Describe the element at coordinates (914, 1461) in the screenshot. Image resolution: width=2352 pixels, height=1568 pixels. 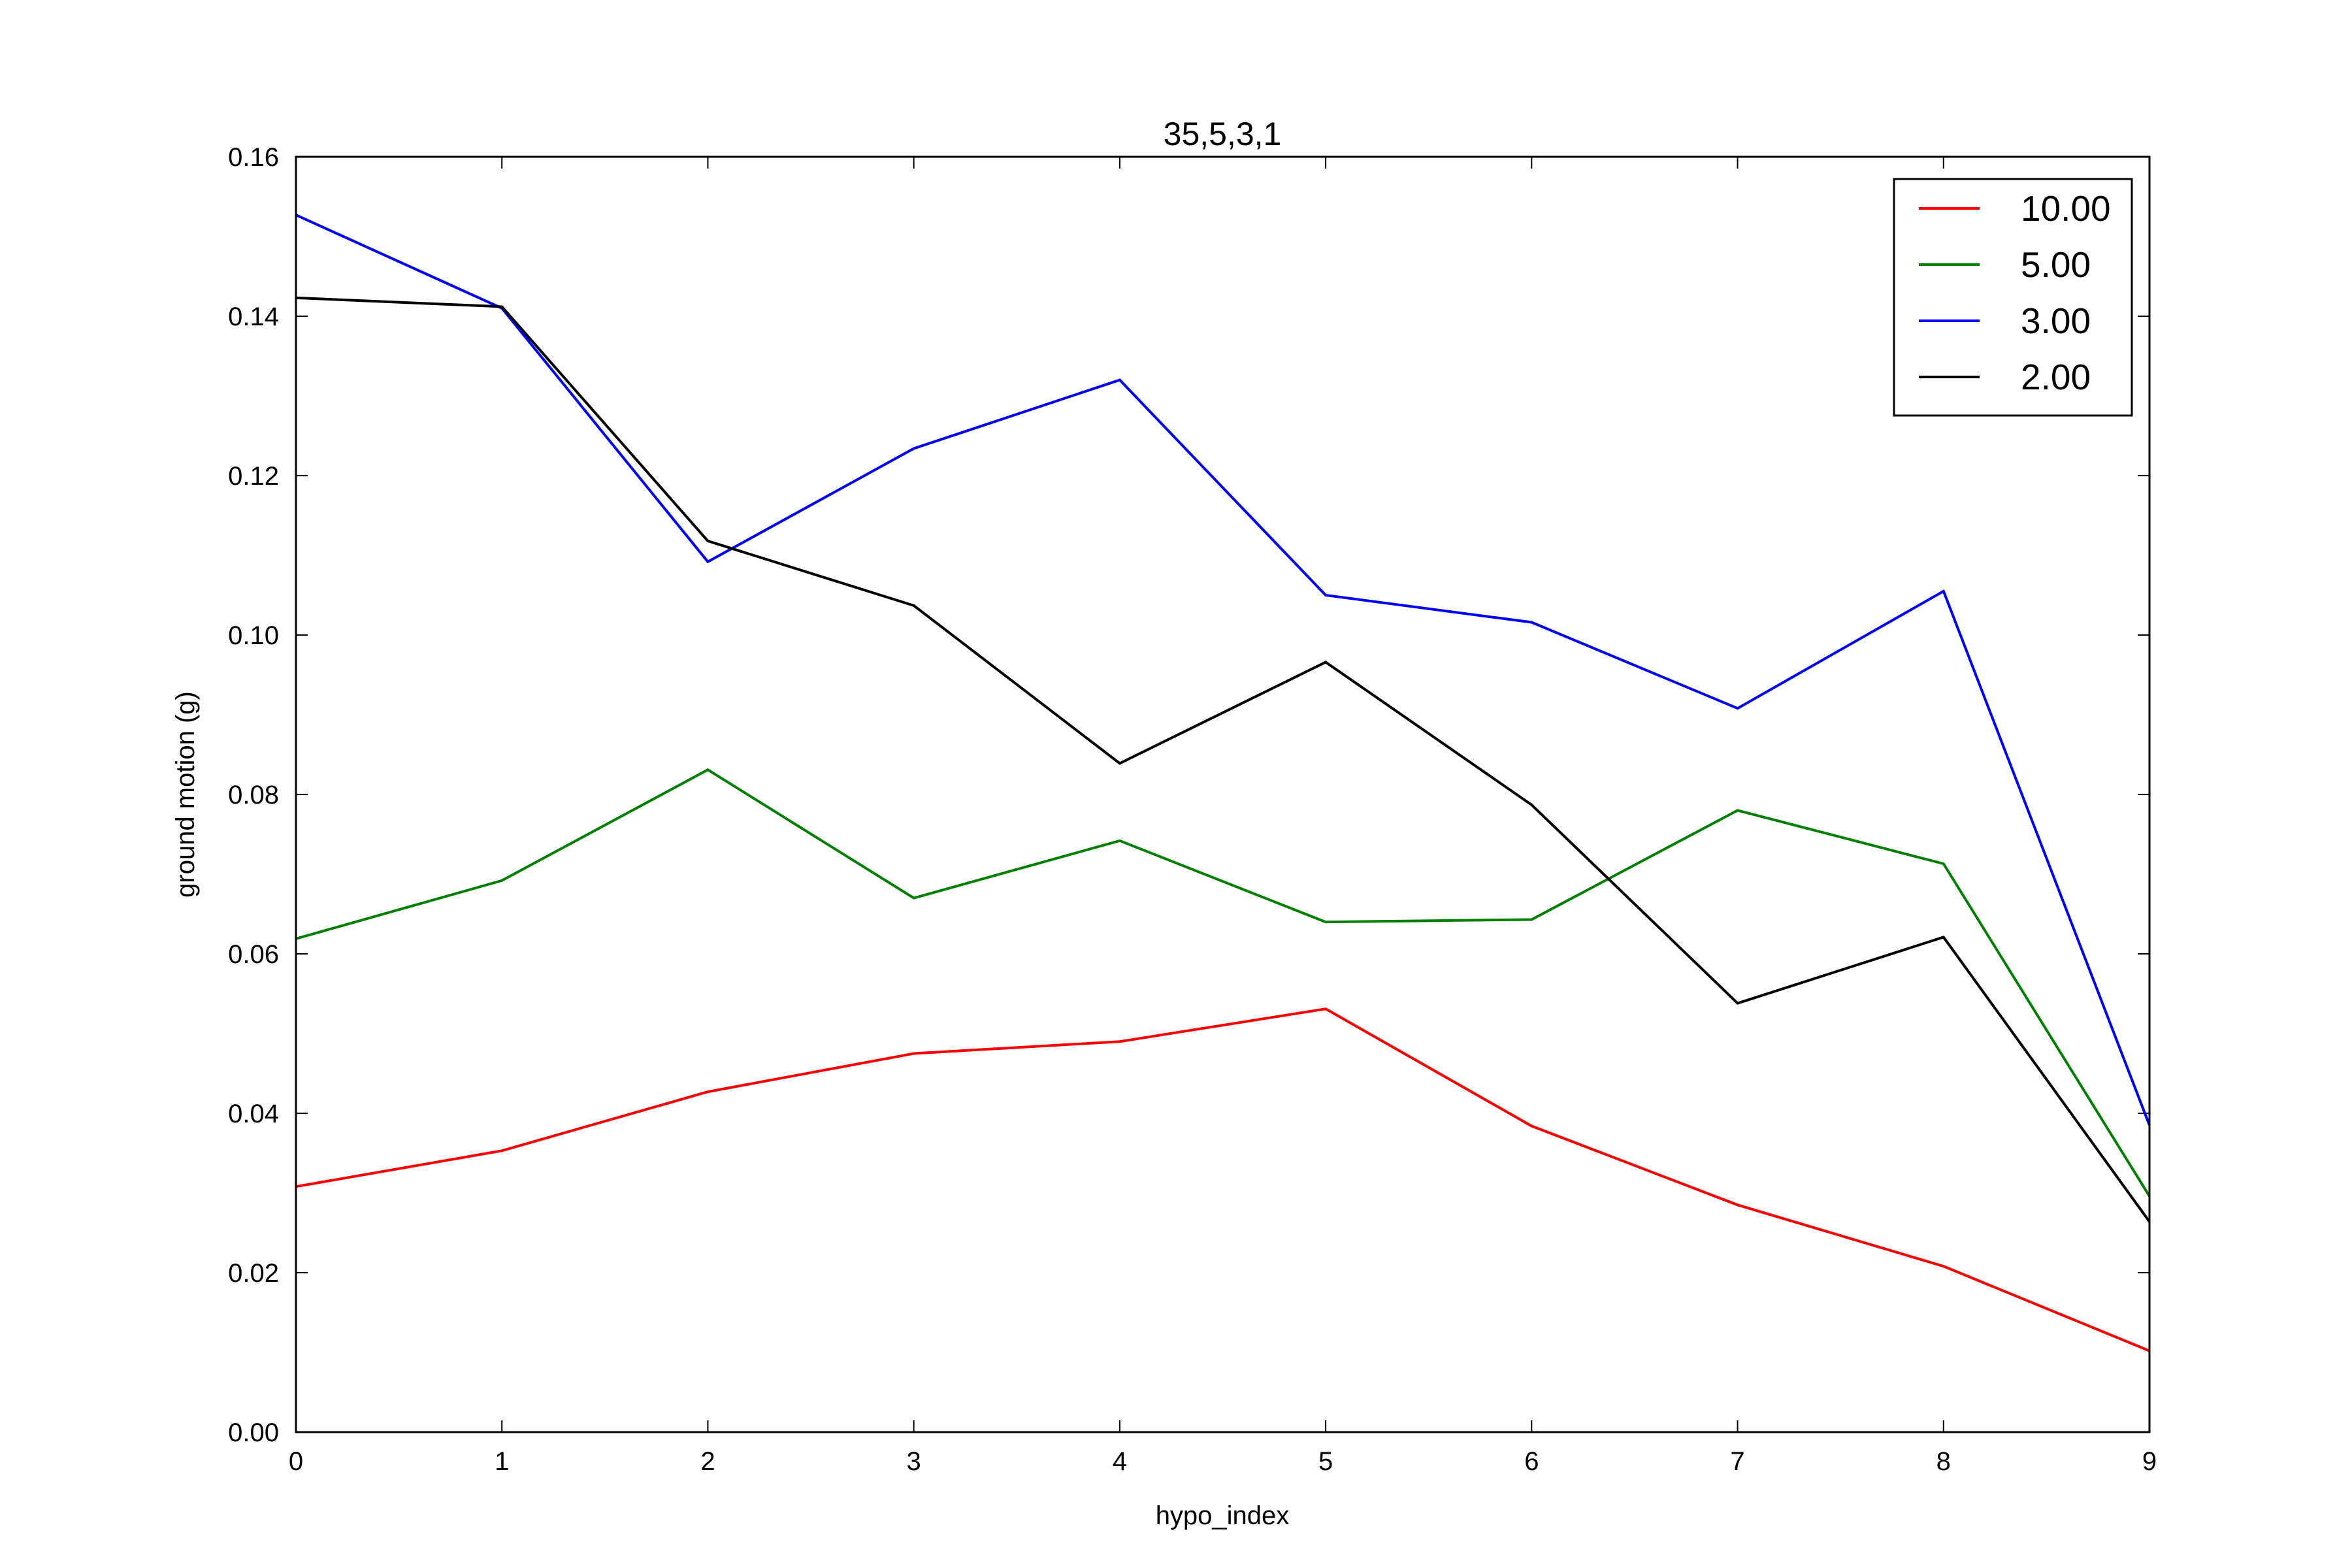
I see `x-tick-label: 3` at that location.